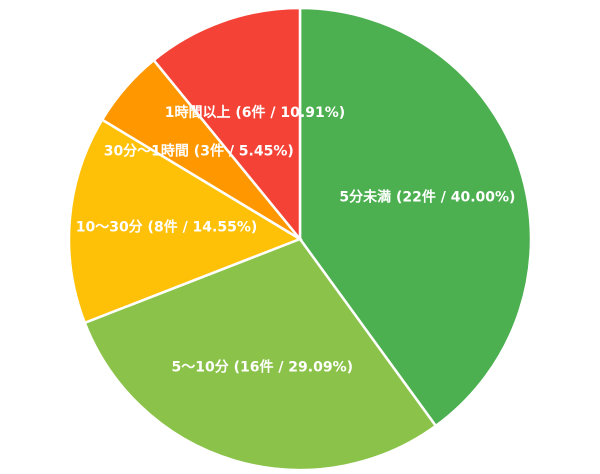 This screenshot has width=600, height=474. I want to click on pie-slice-label-4: 30分〜1時間 (3件 / 5.45%), so click(199, 150).